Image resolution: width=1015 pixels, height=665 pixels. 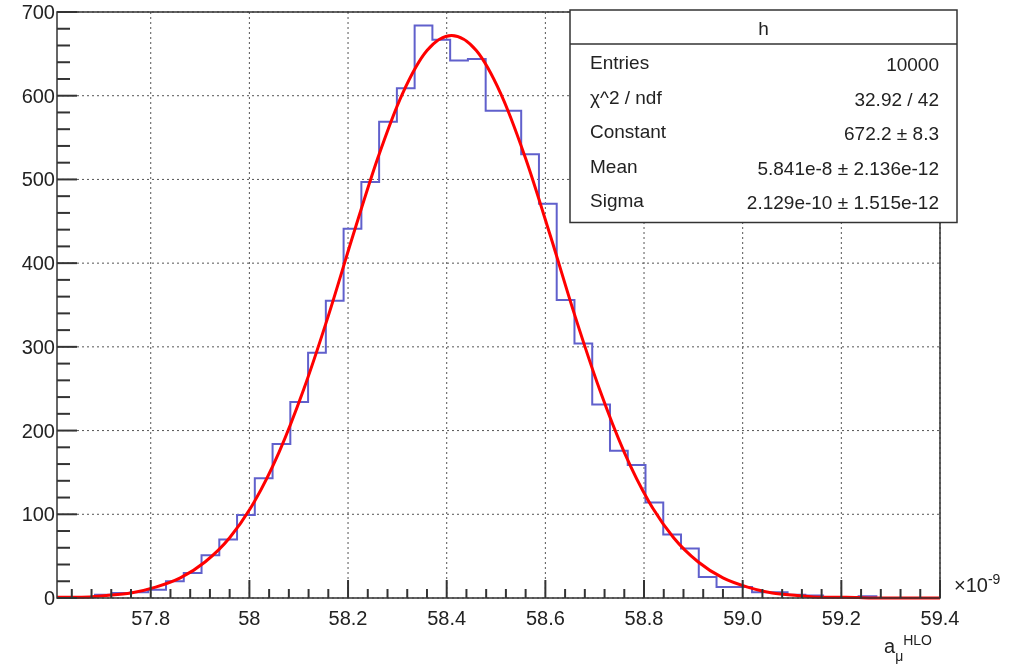 I want to click on y-tick-label: 700, so click(x=38, y=12).